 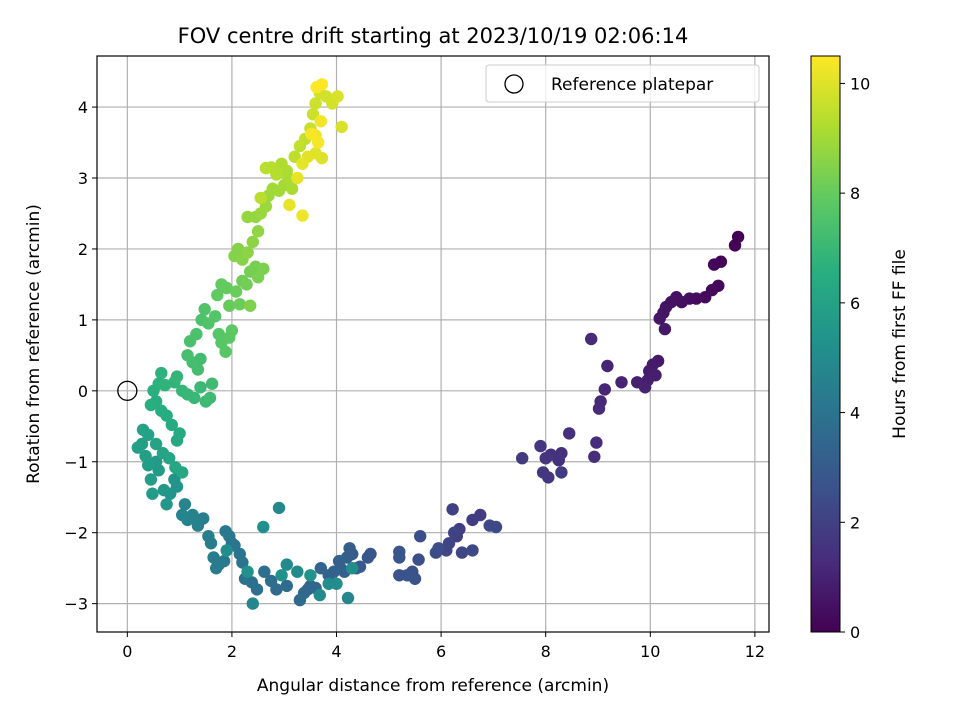 I want to click on y-axis-ticks: −3 −2 −1 0 1 2 3 4, so click(x=80, y=356).